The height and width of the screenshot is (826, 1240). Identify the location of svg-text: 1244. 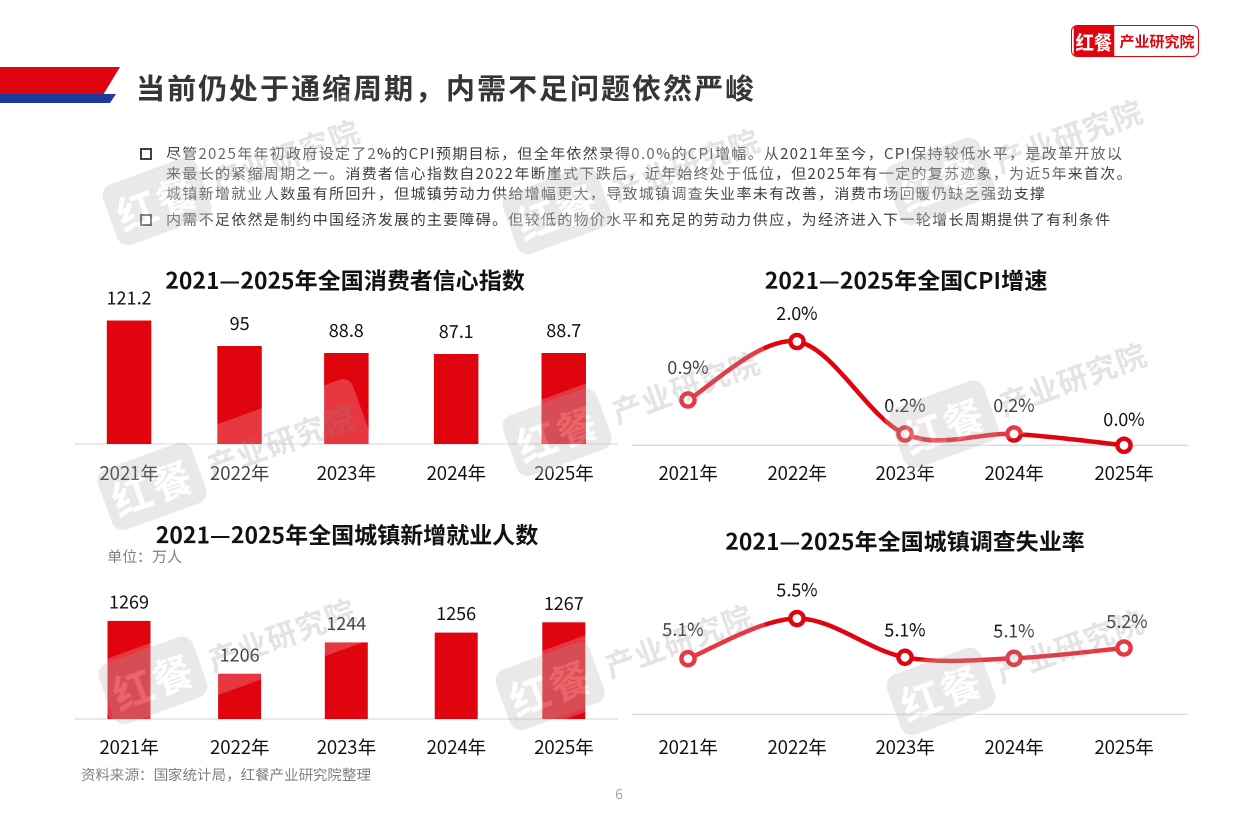
(346, 623).